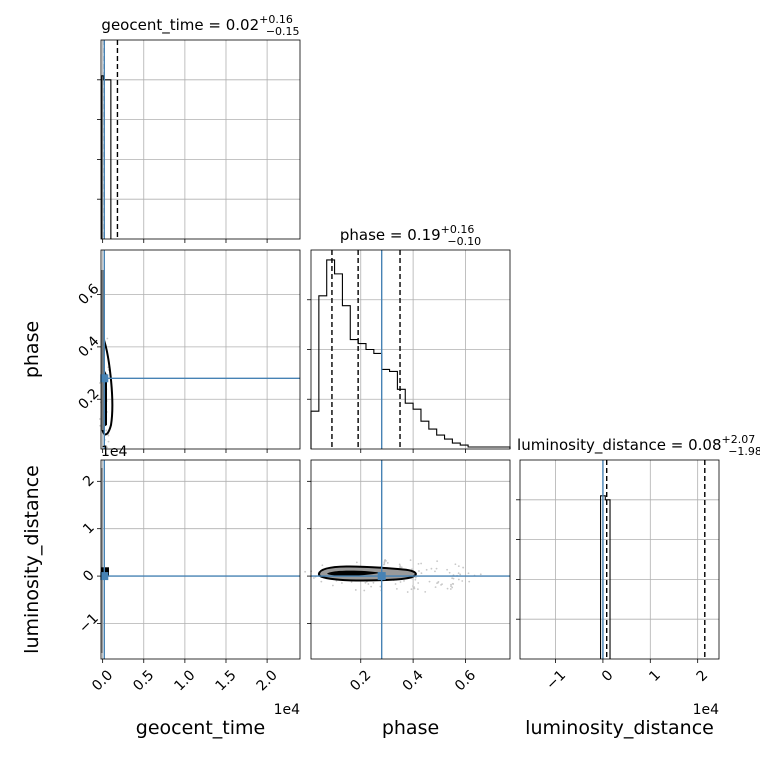 This screenshot has width=760, height=760. Describe the element at coordinates (465, 680) in the screenshot. I see `x-tick-label: 0.6` at that location.